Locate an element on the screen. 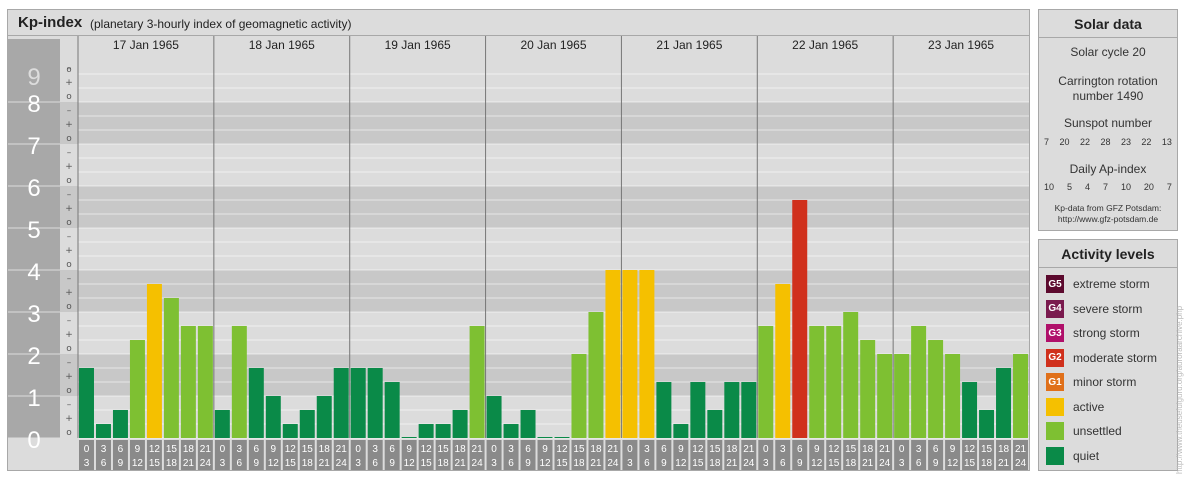 This screenshot has width=1184, height=480. legend-swatch is located at coordinates (1055, 455).